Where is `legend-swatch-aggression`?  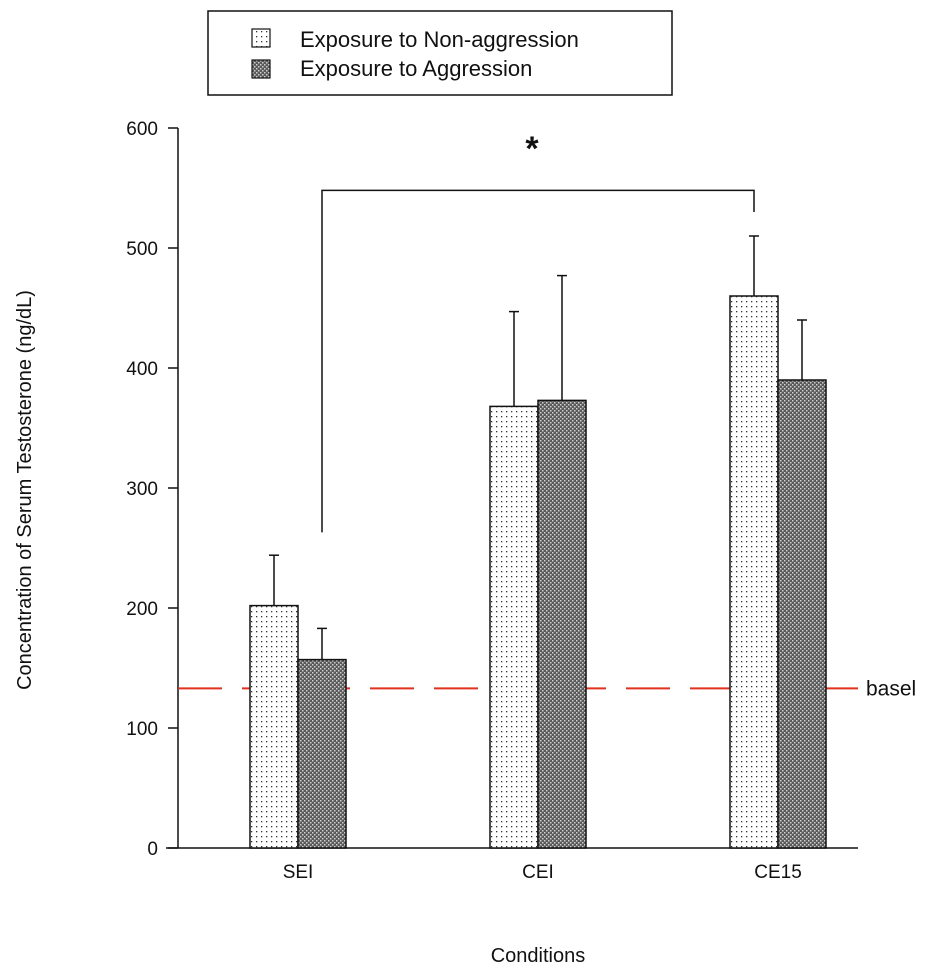
legend-swatch-aggression is located at coordinates (261, 69).